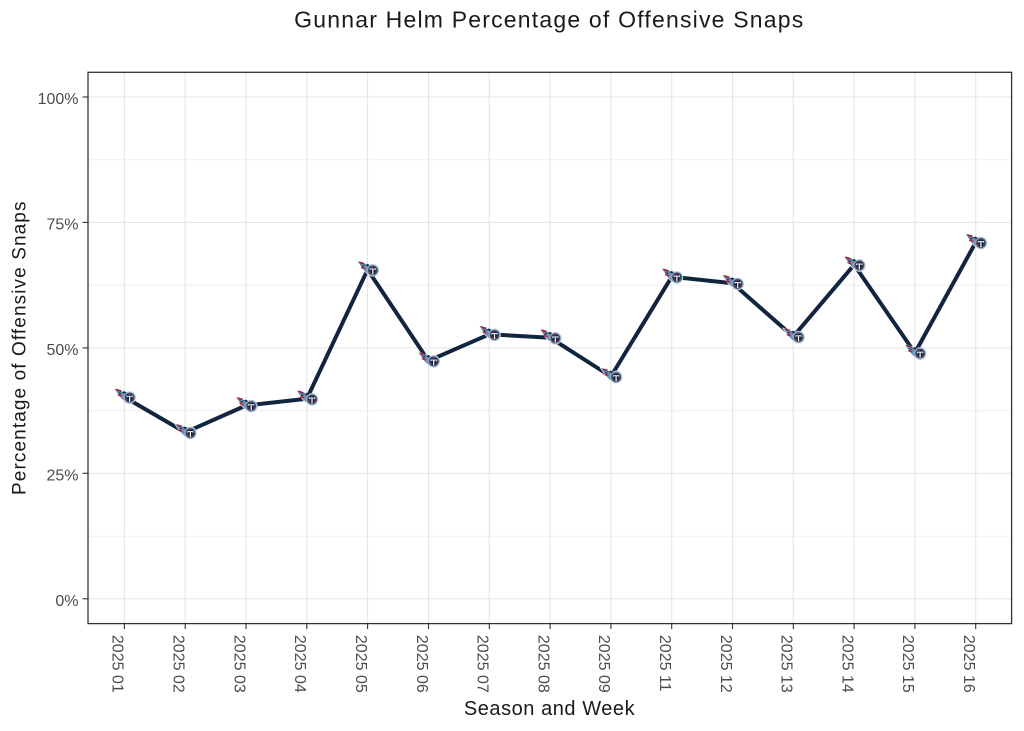 This screenshot has width=1024, height=731. I want to click on svg-text: 75%, so click(62, 225).